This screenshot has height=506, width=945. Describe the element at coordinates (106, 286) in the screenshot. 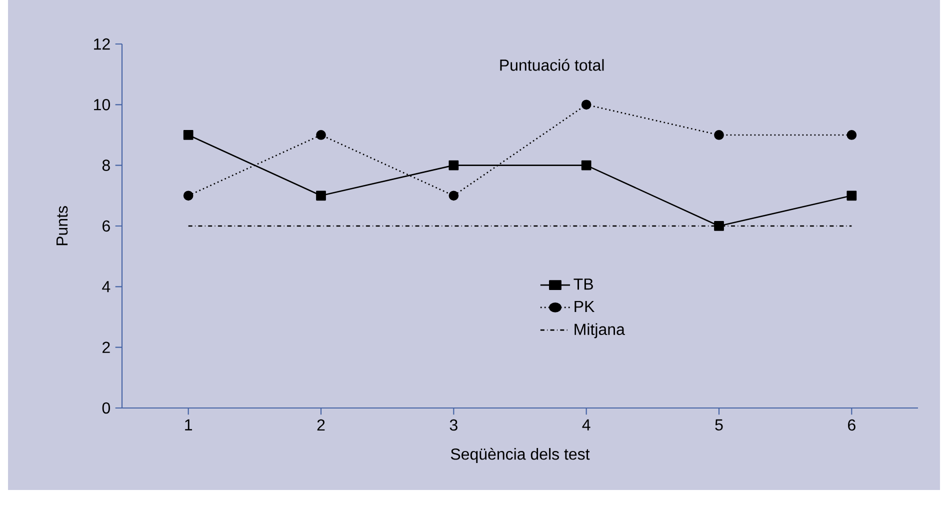

I see `y-tick-label: 4` at that location.